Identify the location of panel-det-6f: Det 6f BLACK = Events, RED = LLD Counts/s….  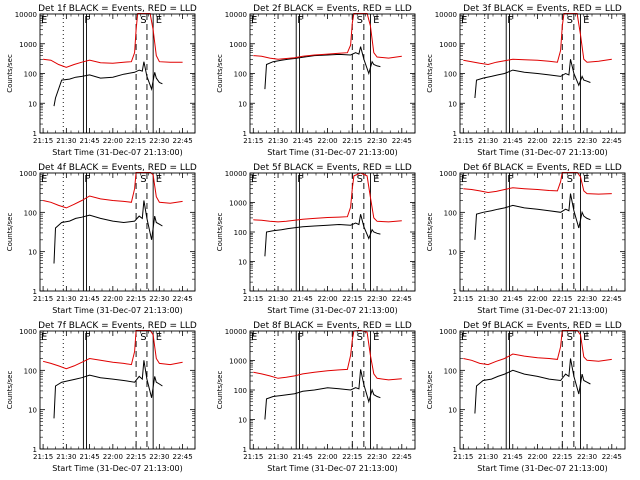
(526, 239).